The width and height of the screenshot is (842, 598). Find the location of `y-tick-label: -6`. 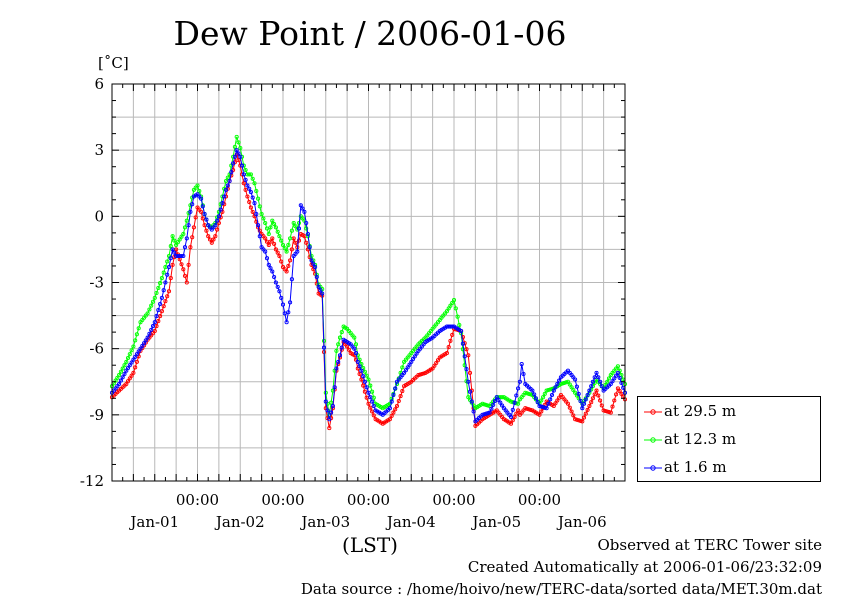

y-tick-label: -6 is located at coordinates (96, 349).